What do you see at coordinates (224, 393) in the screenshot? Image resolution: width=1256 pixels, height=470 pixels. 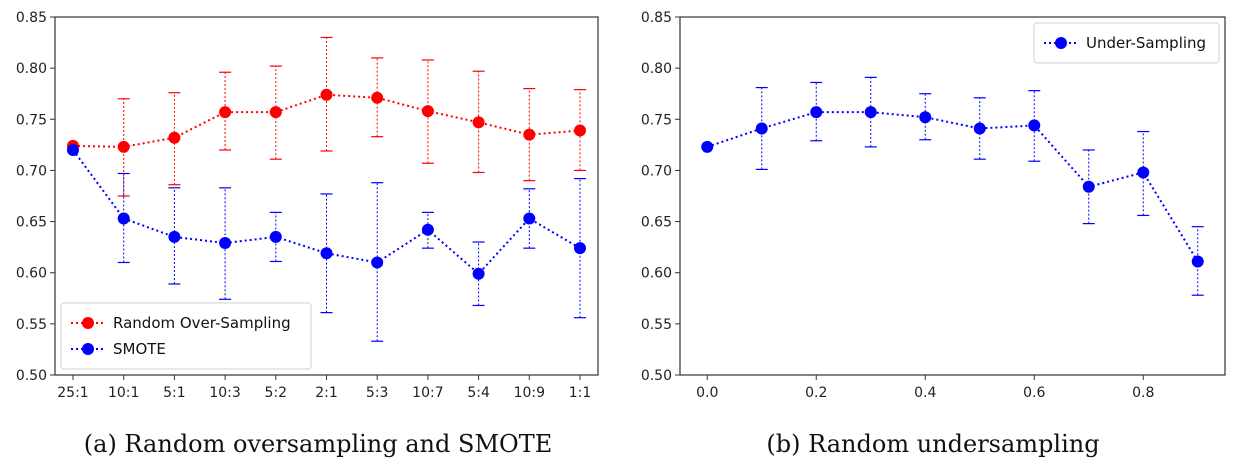 I see `x-tick-label: 10:3` at bounding box center [224, 393].